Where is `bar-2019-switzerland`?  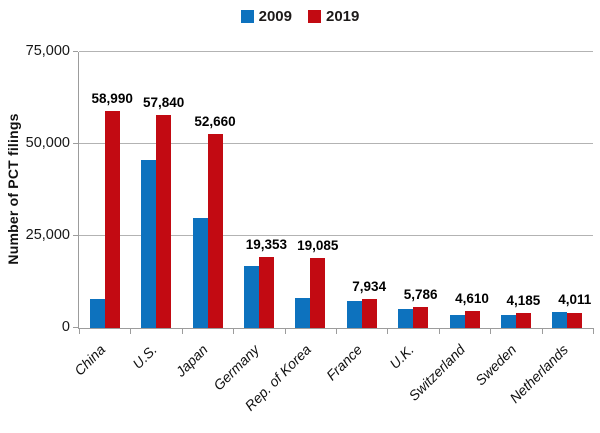
bar-2019-switzerland is located at coordinates (472, 319).